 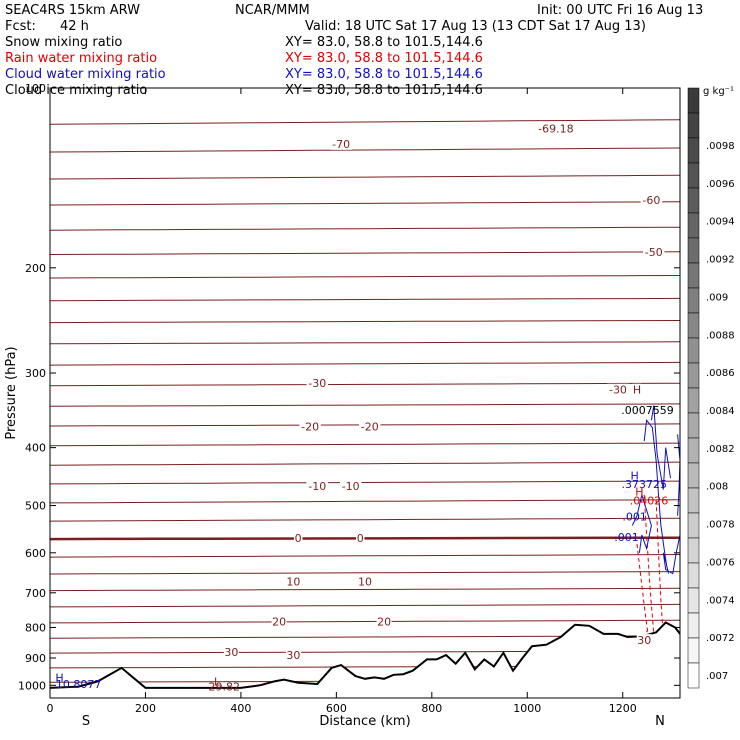 What do you see at coordinates (527, 708) in the screenshot?
I see `x-tick-label-5: 1000` at bounding box center [527, 708].